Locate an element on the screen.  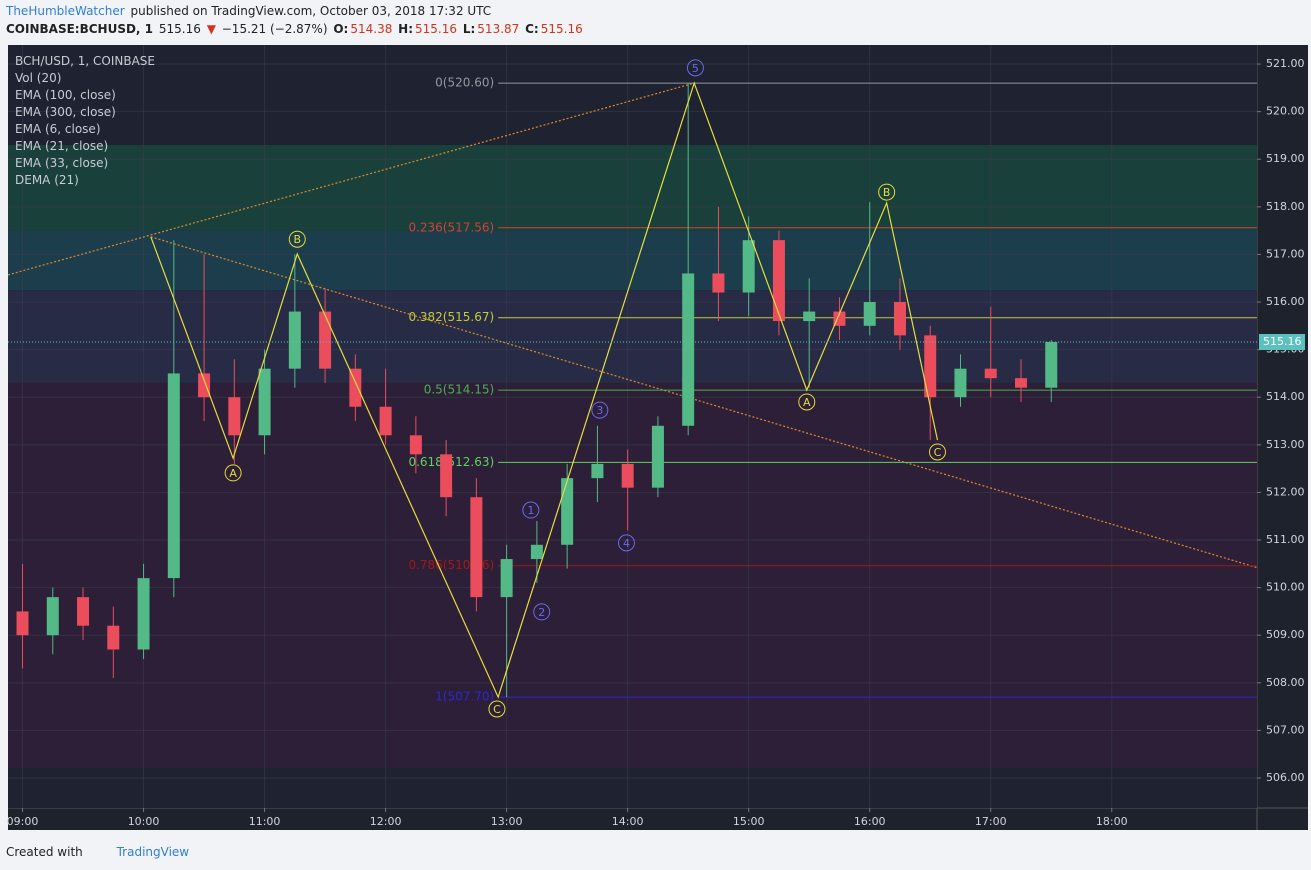
o-label: O: is located at coordinates (341, 29).